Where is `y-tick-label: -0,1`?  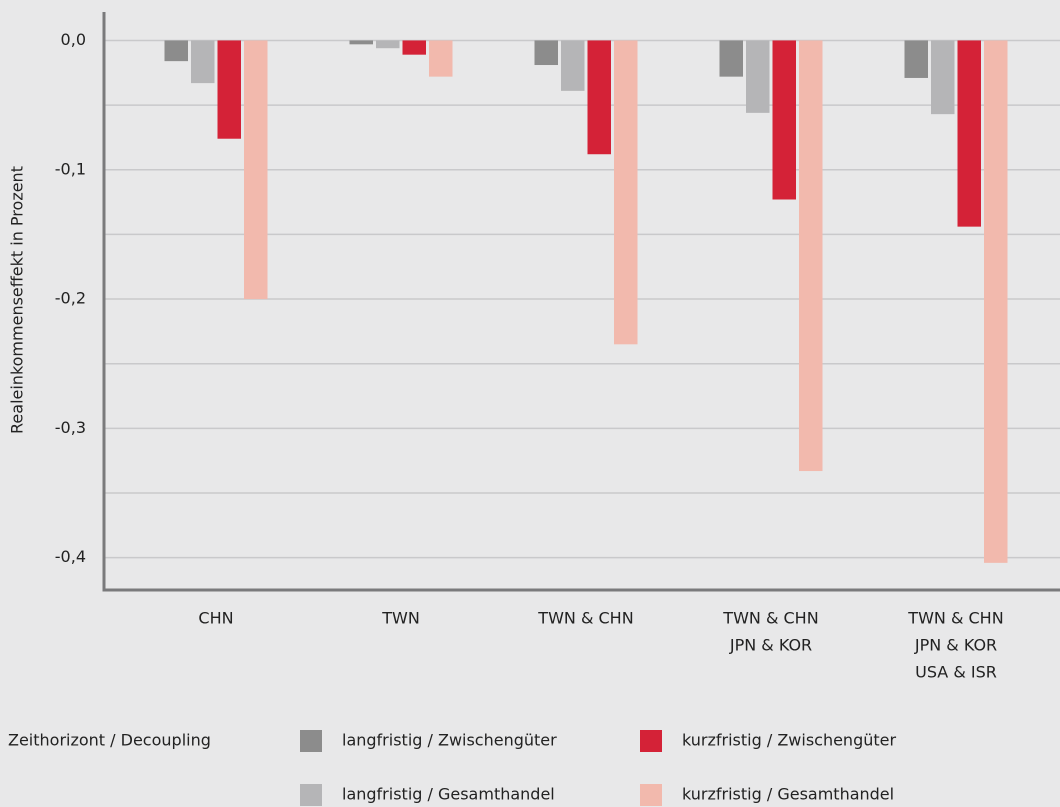
y-tick-label: -0,1 is located at coordinates (70, 168).